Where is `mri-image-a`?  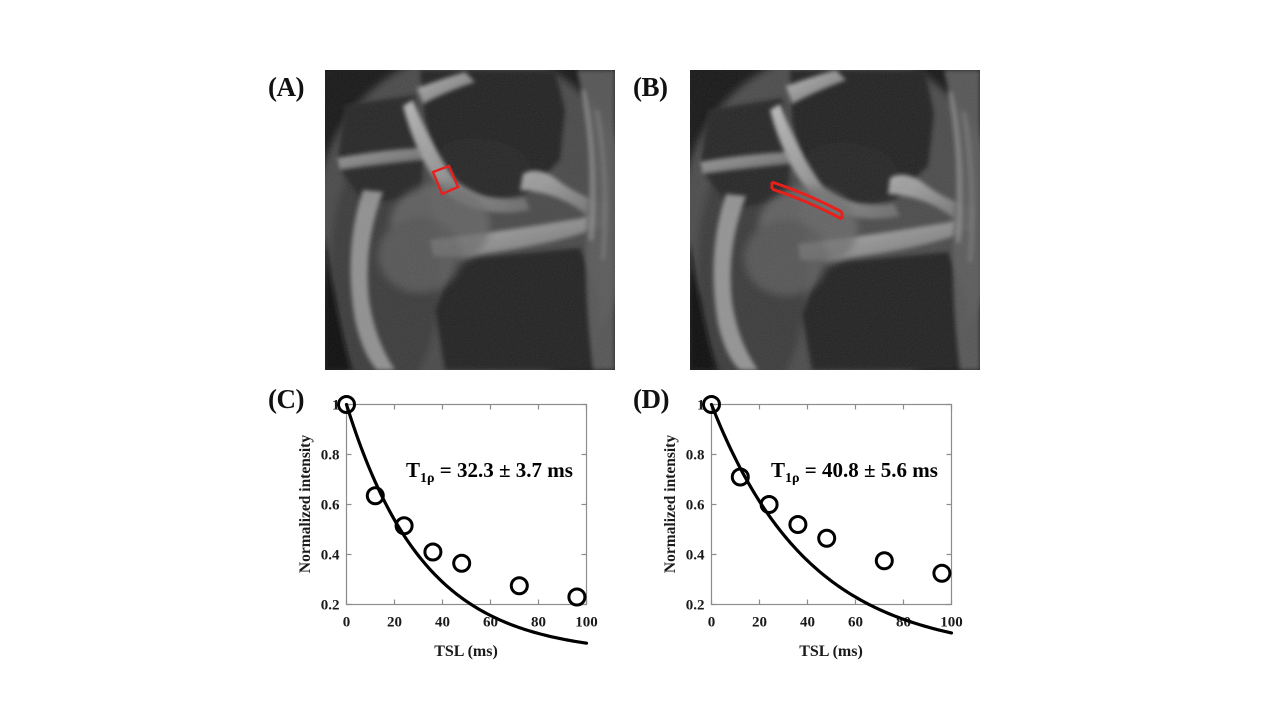
mri-image-a is located at coordinates (470, 220).